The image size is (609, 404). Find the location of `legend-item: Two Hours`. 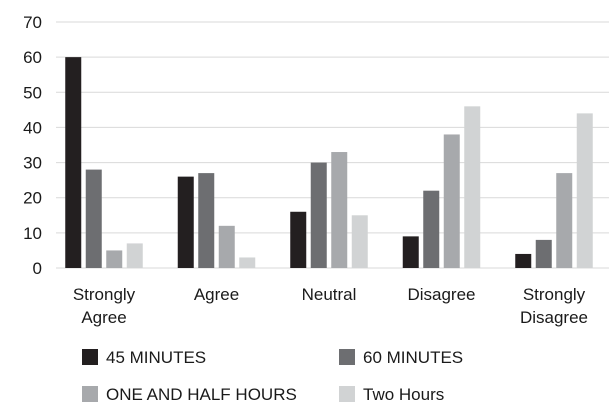

legend-item: Two Hours is located at coordinates (391, 394).